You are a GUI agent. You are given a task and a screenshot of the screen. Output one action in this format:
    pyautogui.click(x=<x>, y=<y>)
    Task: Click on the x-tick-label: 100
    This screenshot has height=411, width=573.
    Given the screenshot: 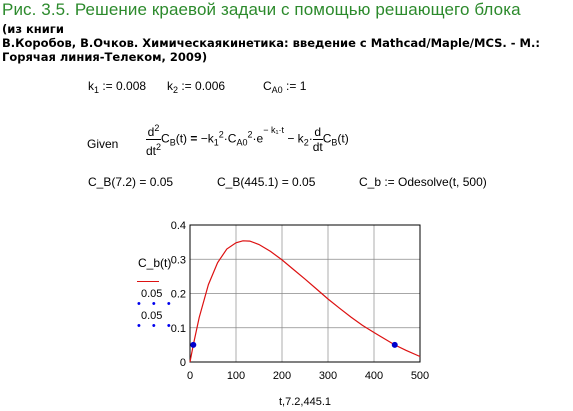 What is the action you would take?
    pyautogui.click(x=236, y=376)
    